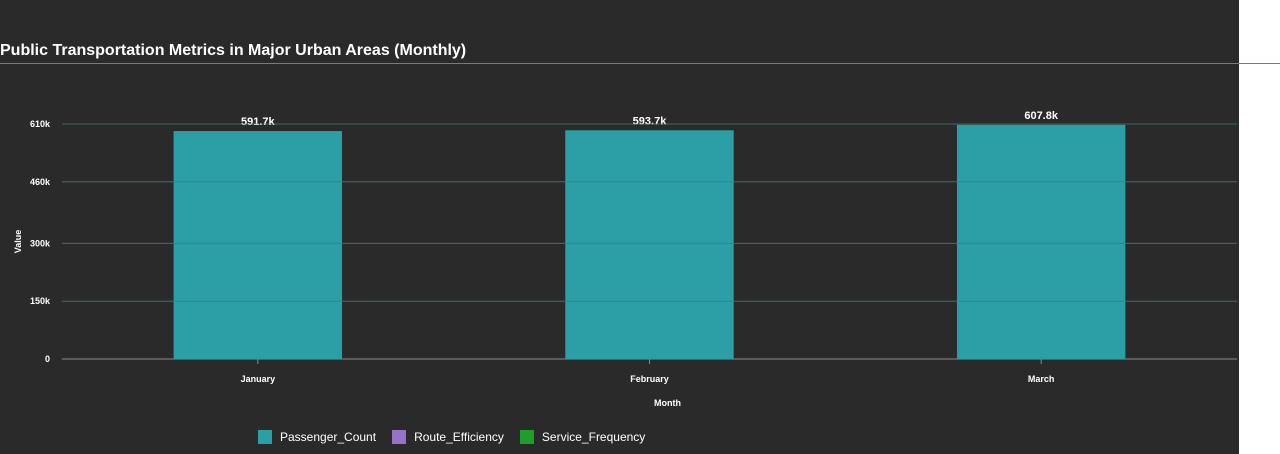 The width and height of the screenshot is (1280, 454). Describe the element at coordinates (328, 437) in the screenshot. I see `legend-label: Passenger_Count` at that location.